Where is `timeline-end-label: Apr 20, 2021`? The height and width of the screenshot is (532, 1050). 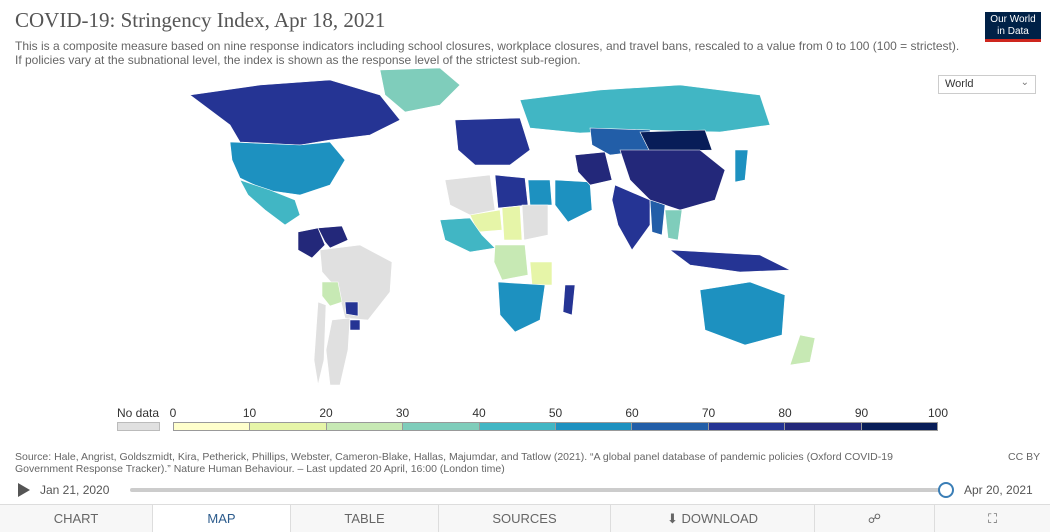
timeline-end-label: Apr 20, 2021 is located at coordinates (998, 490).